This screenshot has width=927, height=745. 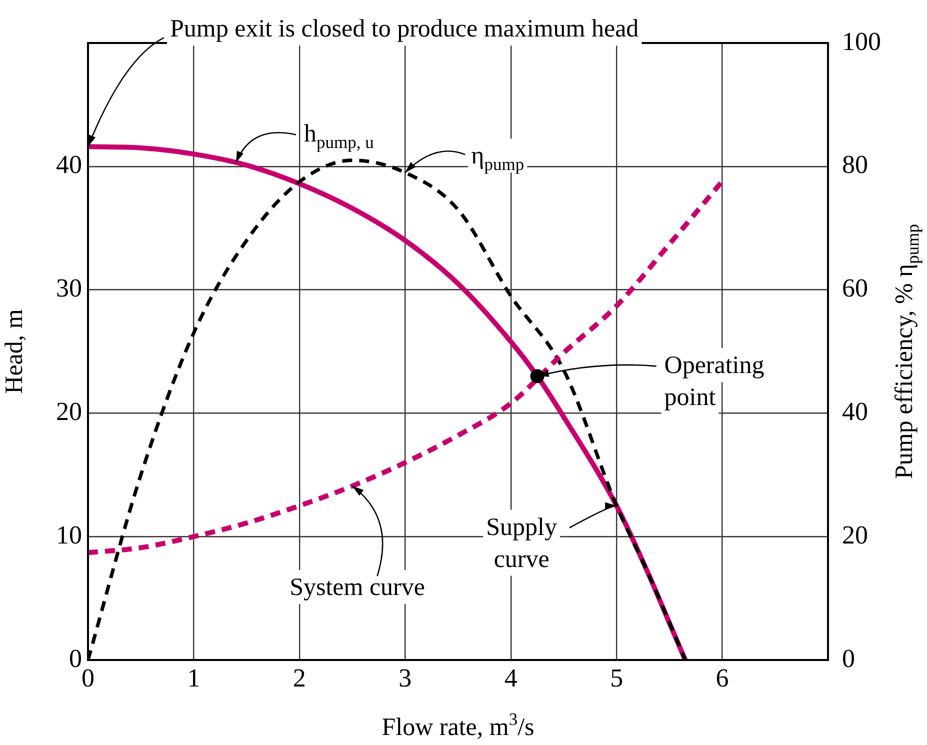 I want to click on y-tick-label: 0, so click(x=75, y=658).